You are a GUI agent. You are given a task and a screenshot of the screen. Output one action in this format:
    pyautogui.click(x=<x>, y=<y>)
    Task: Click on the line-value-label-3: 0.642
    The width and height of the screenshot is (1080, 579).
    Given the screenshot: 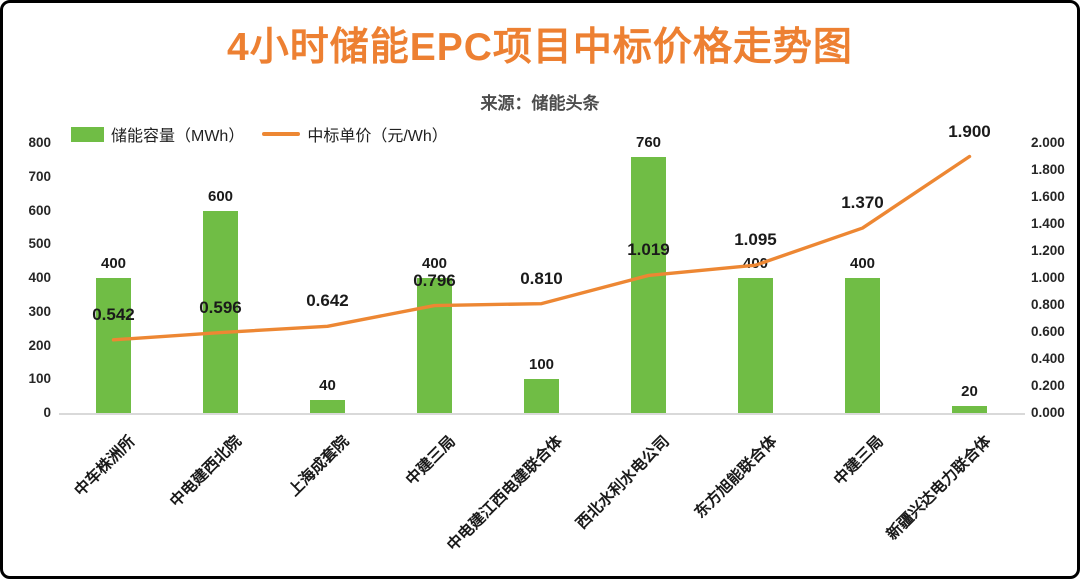 What is the action you would take?
    pyautogui.click(x=327, y=301)
    